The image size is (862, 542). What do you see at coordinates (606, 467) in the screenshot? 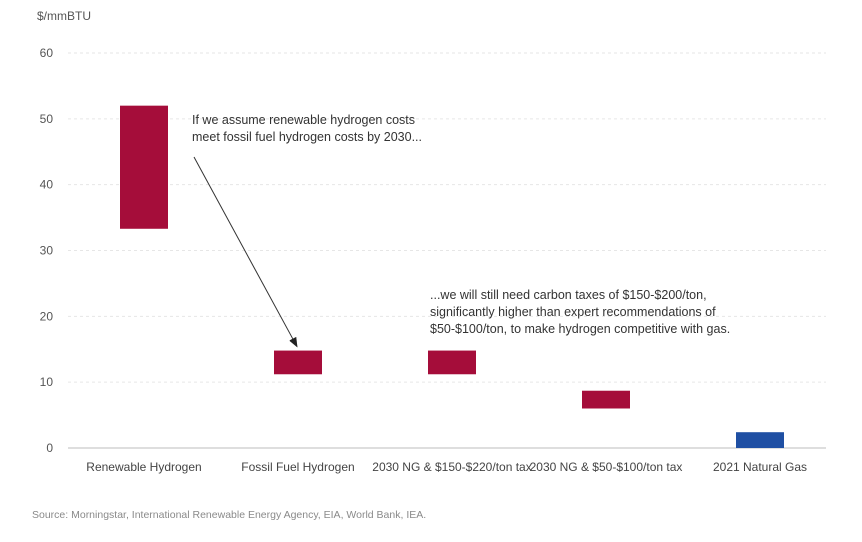
I see `category-label: 2030 NG & $50-$100/ton tax` at bounding box center [606, 467].